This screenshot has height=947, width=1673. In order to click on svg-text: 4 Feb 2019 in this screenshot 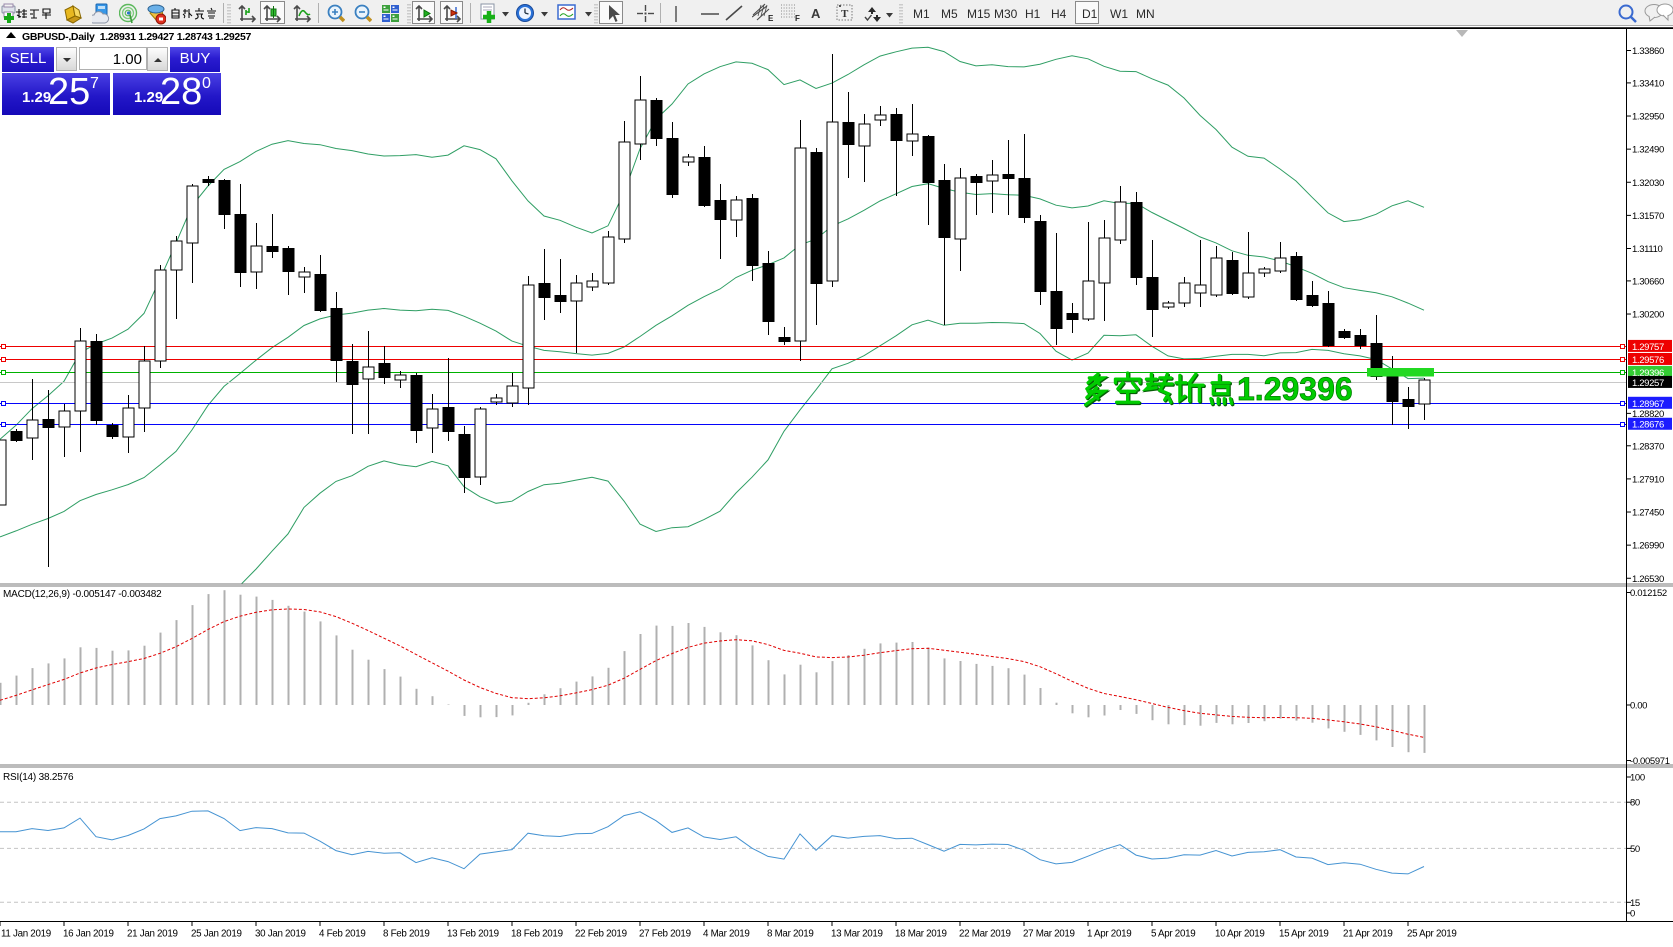, I will do `click(342, 934)`.